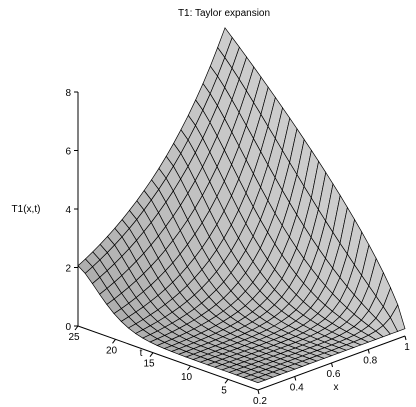 The height and width of the screenshot is (407, 416). I want to click on t-axis-label: t, so click(141, 353).